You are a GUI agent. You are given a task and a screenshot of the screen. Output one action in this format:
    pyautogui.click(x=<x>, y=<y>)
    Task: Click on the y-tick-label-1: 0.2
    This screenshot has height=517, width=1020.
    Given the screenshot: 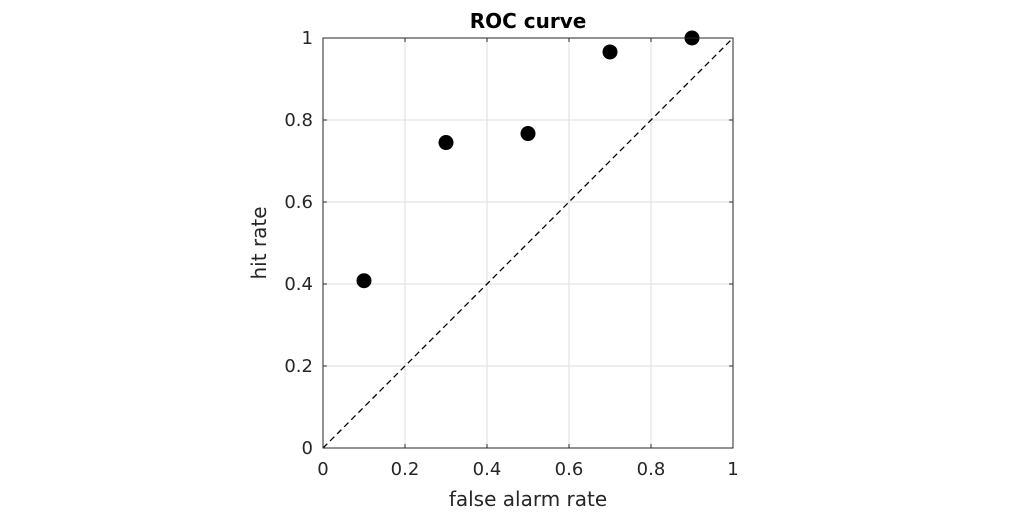 What is the action you would take?
    pyautogui.click(x=298, y=366)
    